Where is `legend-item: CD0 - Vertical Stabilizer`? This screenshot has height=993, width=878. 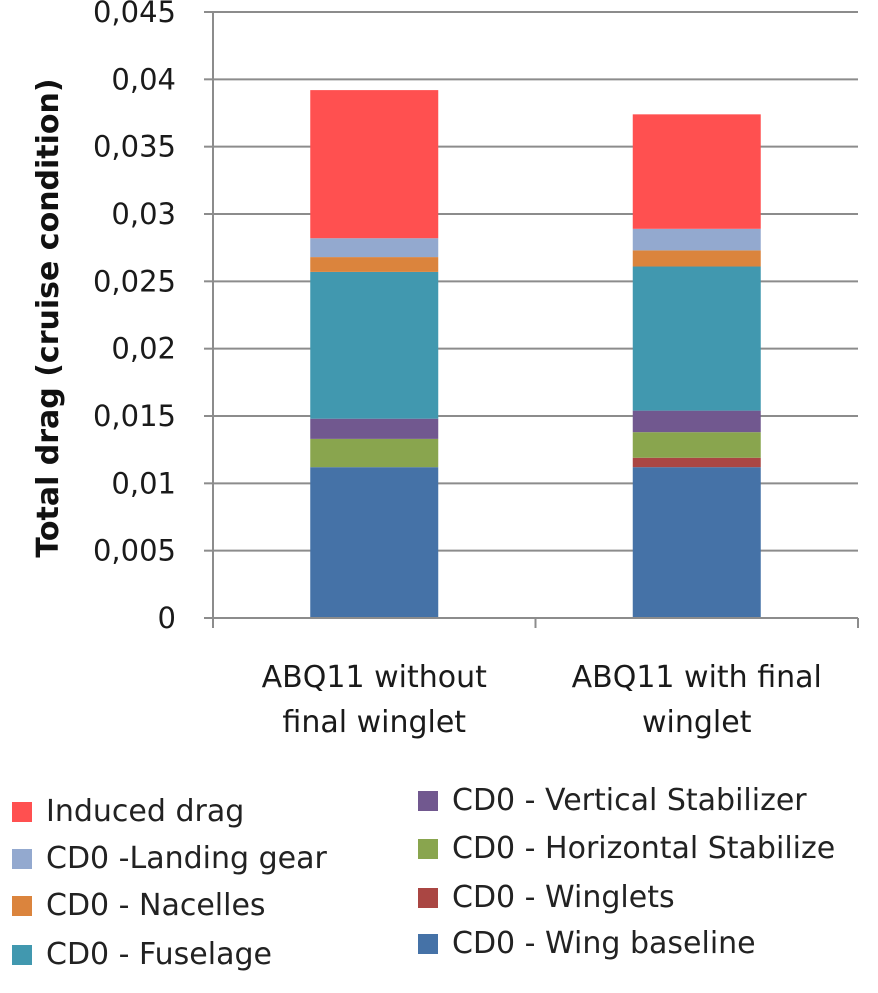
legend-item: CD0 - Vertical Stabilizer is located at coordinates (612, 800).